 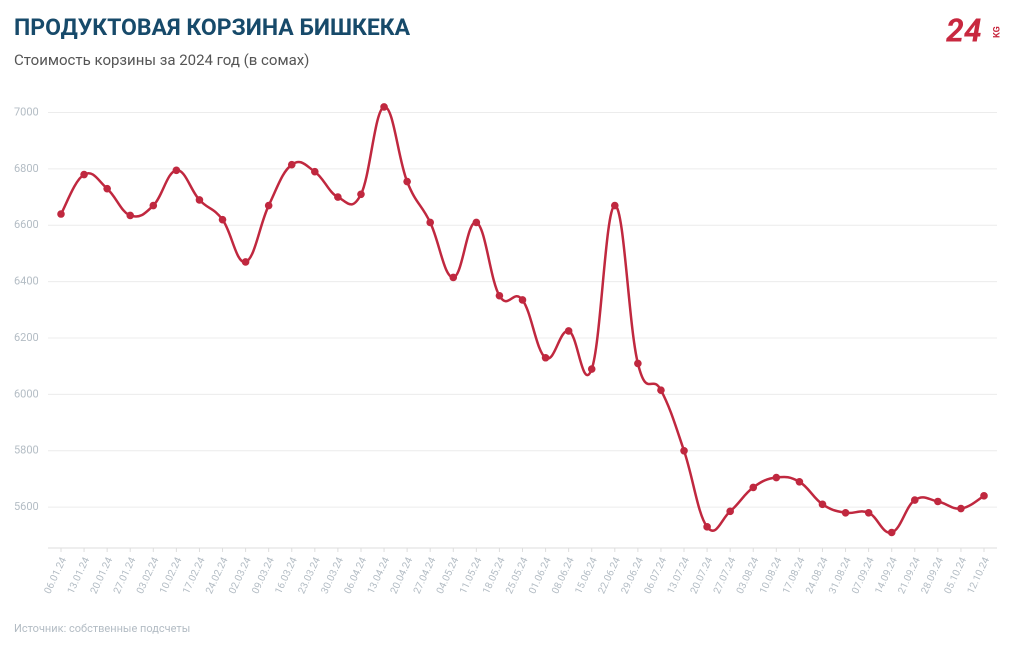 What do you see at coordinates (26, 506) in the screenshot?
I see `y-tick-label: 5600` at bounding box center [26, 506].